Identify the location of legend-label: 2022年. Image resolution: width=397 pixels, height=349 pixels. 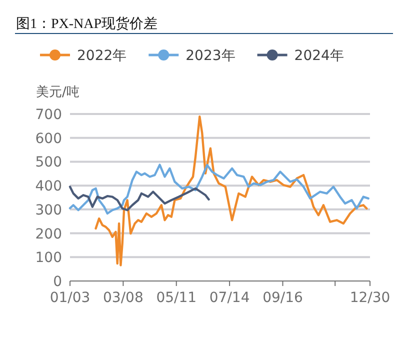
(102, 56).